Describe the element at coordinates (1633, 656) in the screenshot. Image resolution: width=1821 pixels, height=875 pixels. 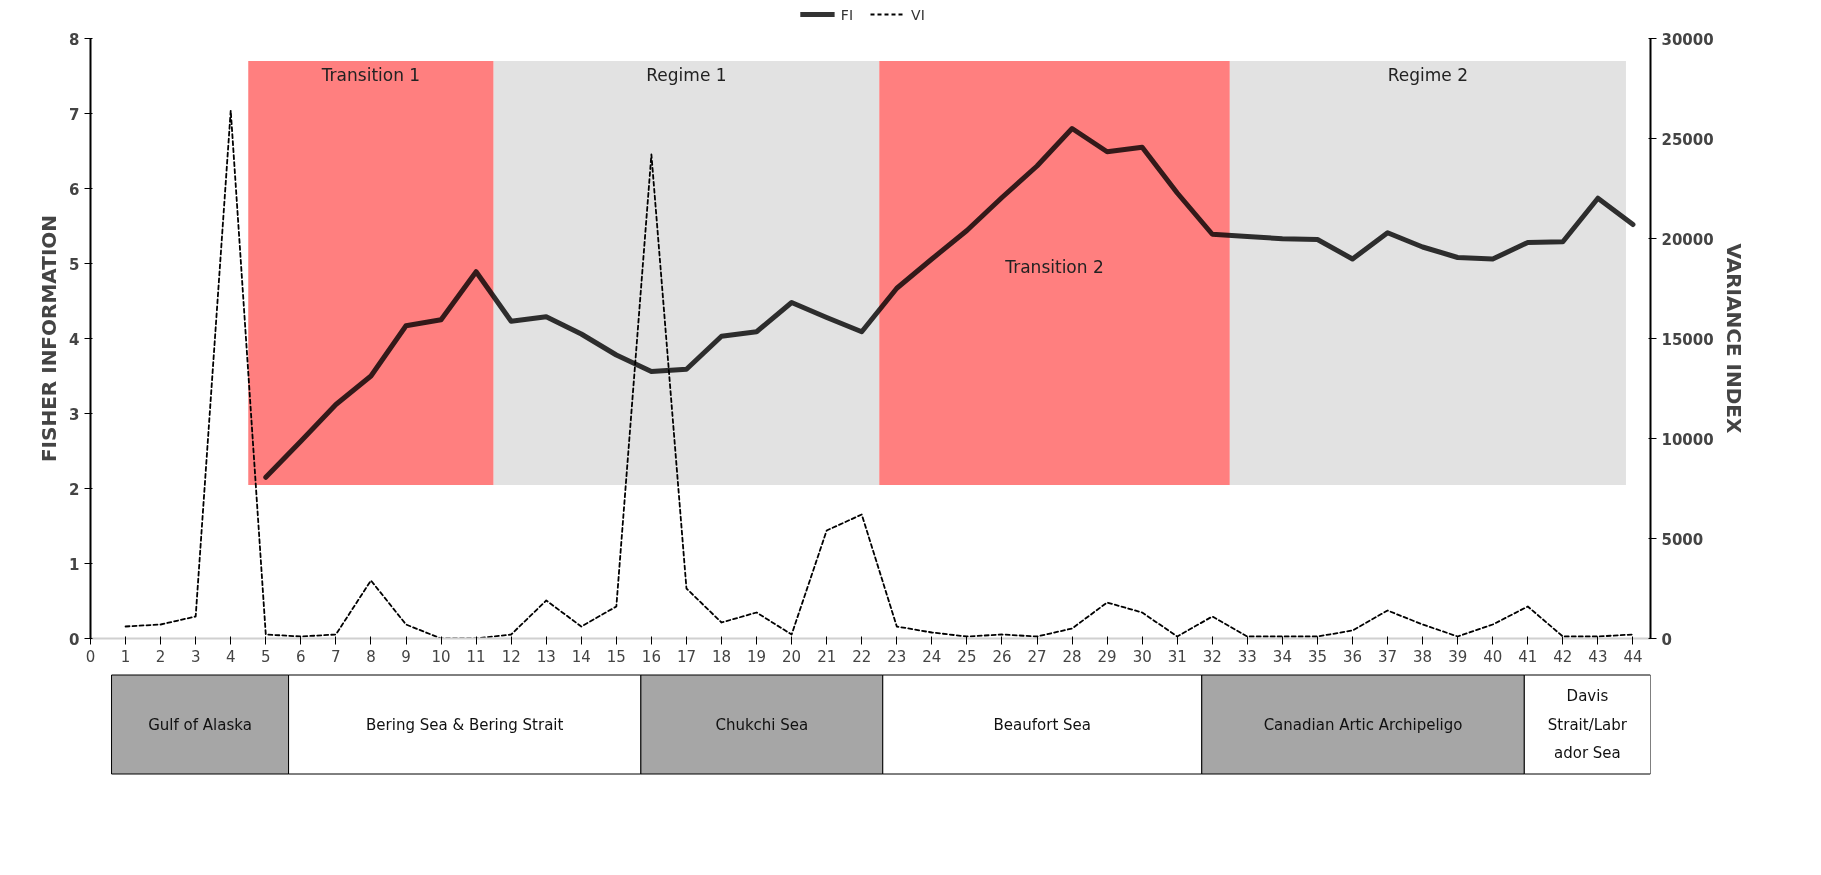
I see `x-tick-label: 44` at that location.